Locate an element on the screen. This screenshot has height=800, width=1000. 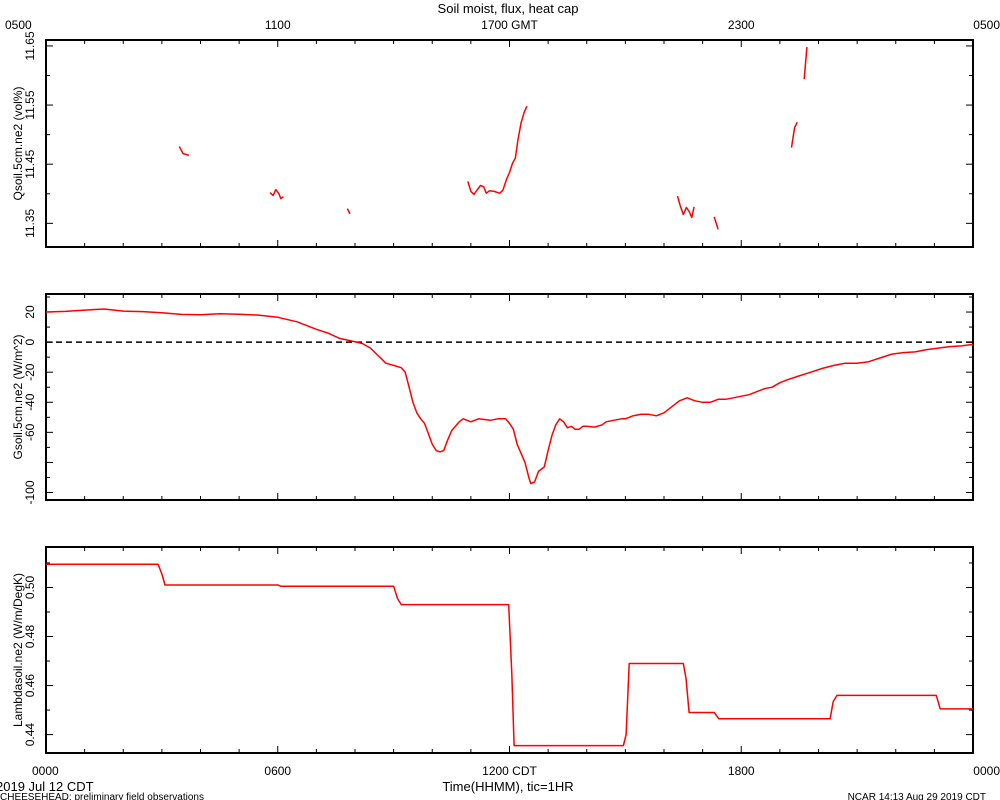
top-time-label: 1100 is located at coordinates (278, 25).